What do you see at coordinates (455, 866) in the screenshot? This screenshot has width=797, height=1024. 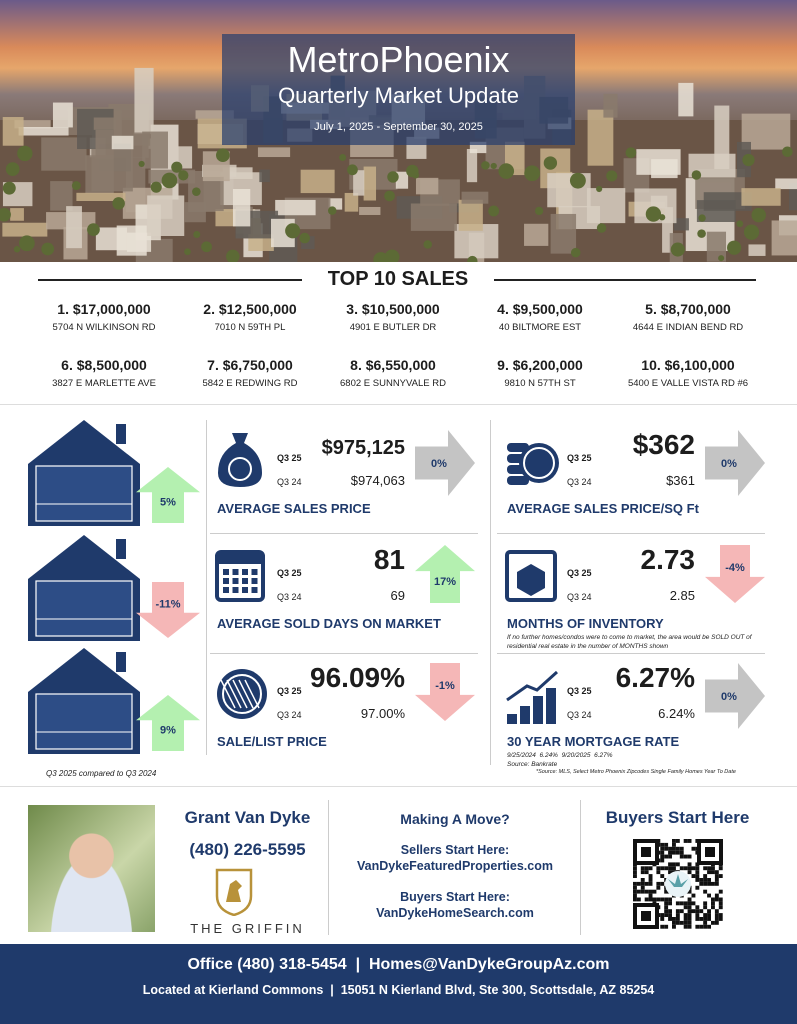 I see `sellers-url: VanDykeFeaturedProperties.com` at bounding box center [455, 866].